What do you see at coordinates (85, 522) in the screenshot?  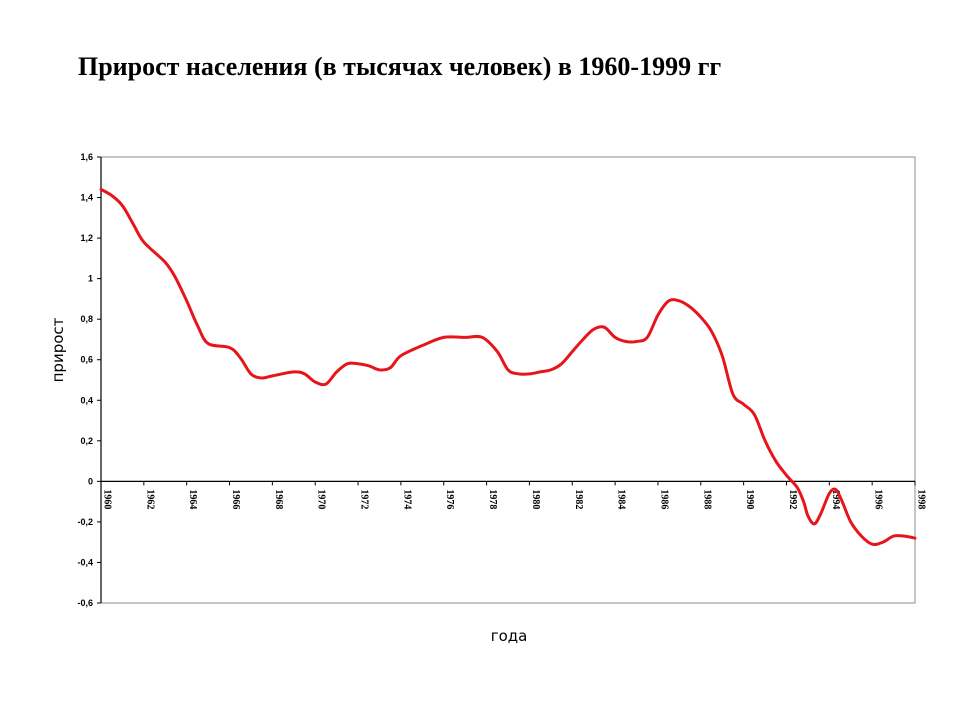 I see `y-tick-label: -0,2` at bounding box center [85, 522].